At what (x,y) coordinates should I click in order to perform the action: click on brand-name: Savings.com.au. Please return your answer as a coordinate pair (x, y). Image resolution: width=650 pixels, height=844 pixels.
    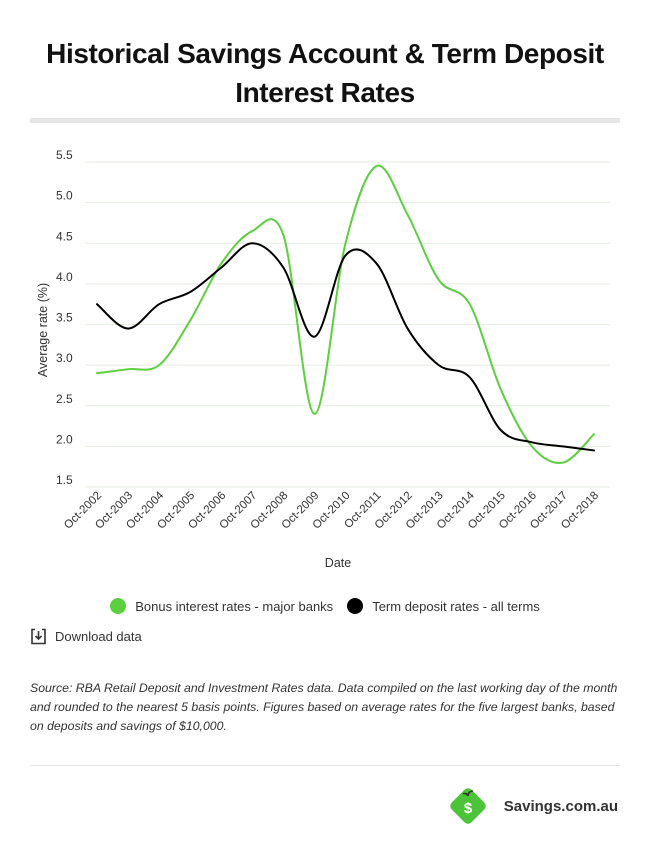
    Looking at the image, I should click on (560, 806).